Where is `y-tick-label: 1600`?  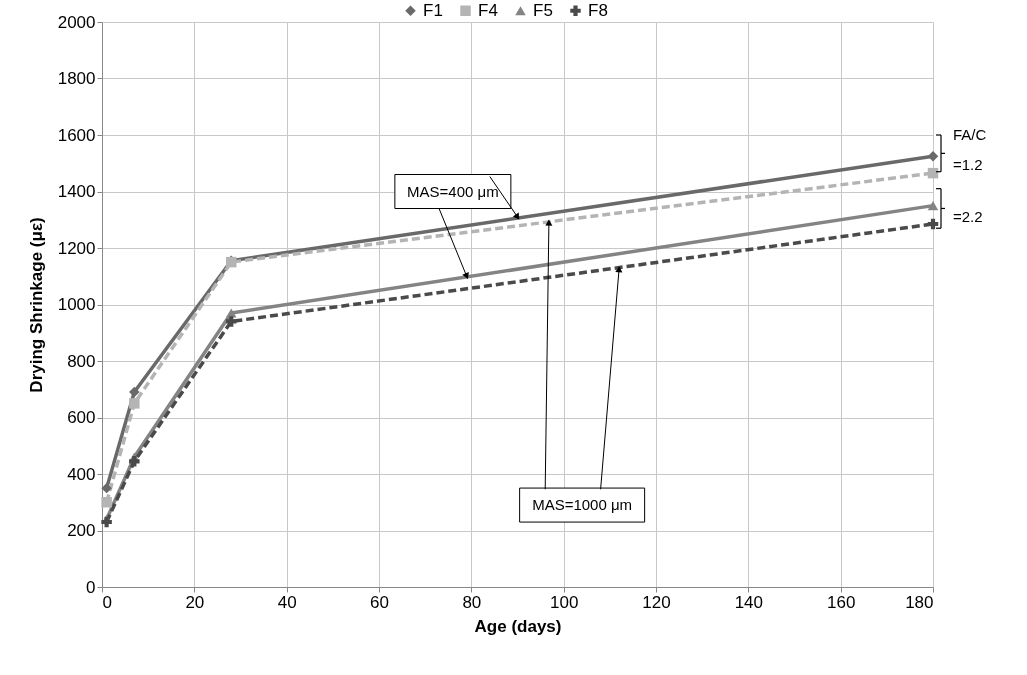
y-tick-label: 1600 is located at coordinates (76, 135).